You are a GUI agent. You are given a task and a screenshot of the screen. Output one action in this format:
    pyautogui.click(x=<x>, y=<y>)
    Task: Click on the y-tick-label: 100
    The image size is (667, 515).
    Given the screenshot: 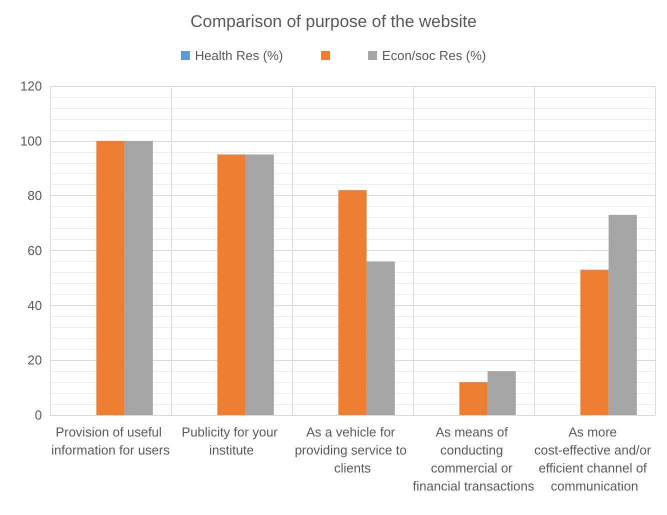 What is the action you would take?
    pyautogui.click(x=31, y=140)
    